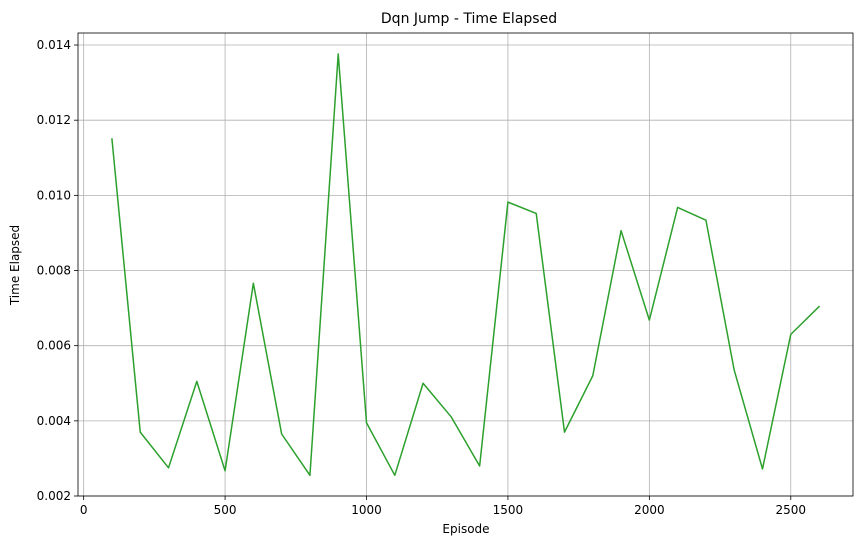 The width and height of the screenshot is (863, 547). I want to click on x-tick-label: 0, so click(84, 510).